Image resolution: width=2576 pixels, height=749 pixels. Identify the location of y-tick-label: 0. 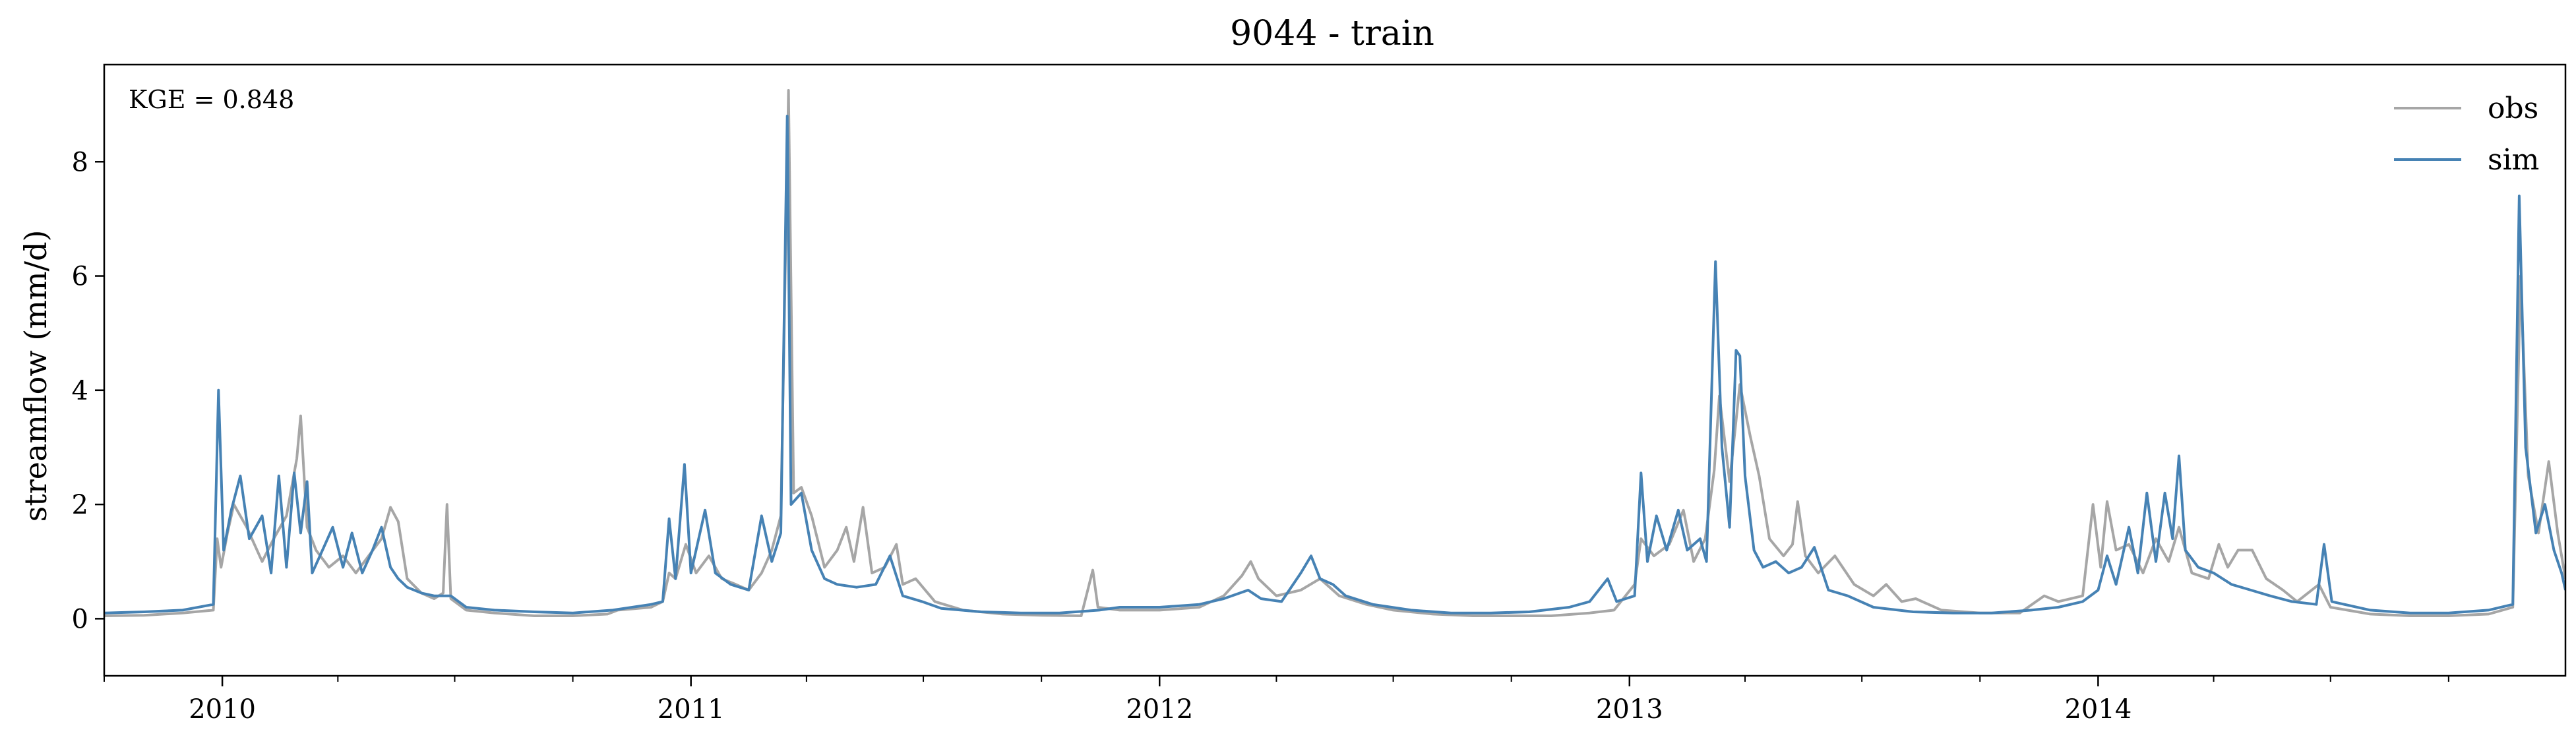
(80, 619).